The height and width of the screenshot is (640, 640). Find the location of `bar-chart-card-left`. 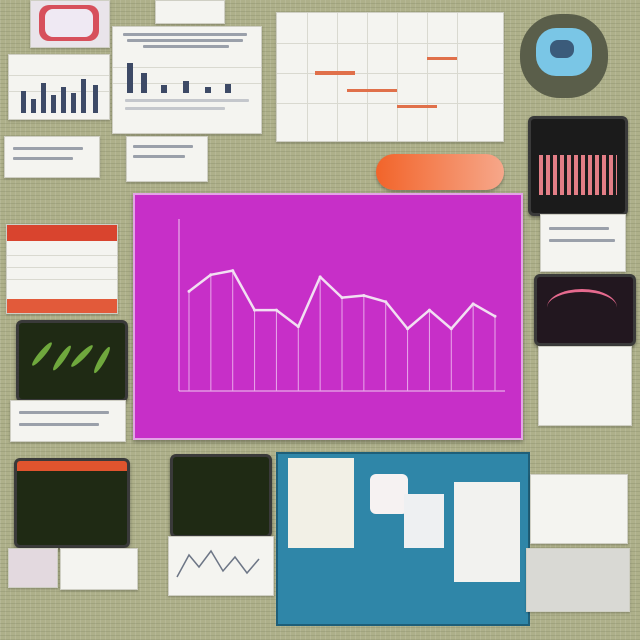

bar-chart-card-left is located at coordinates (59, 87).